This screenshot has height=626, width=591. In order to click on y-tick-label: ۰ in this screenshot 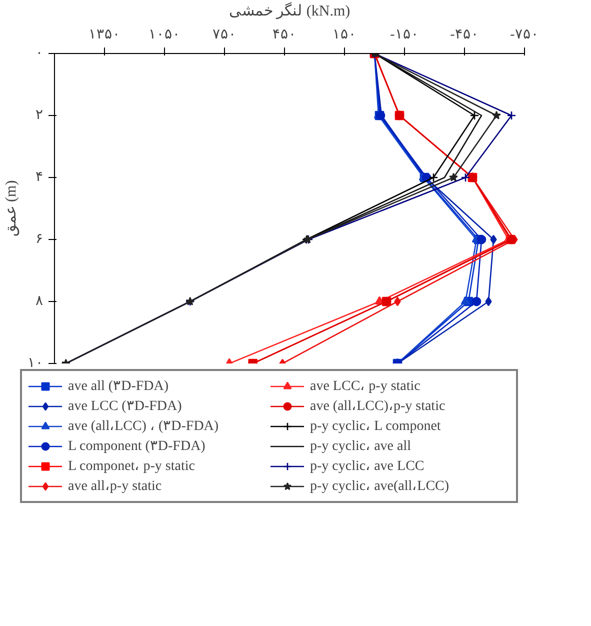, I will do `click(40, 53)`.